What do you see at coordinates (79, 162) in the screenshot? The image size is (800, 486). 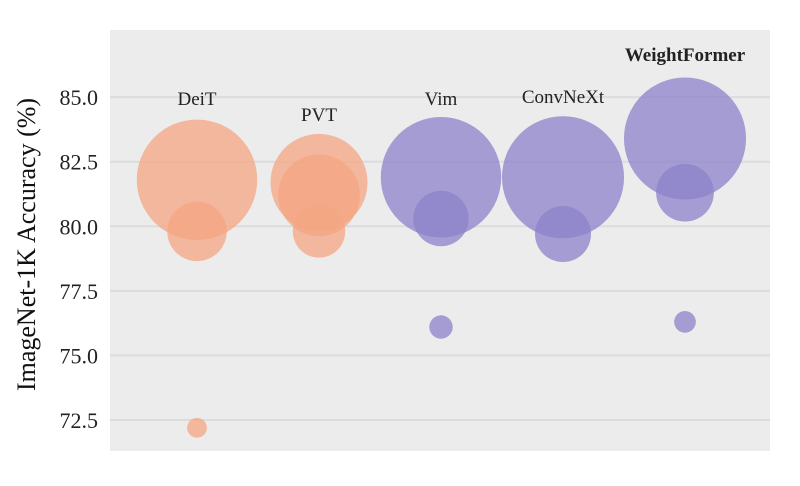 I see `y-tick-label: 82.5` at bounding box center [79, 162].